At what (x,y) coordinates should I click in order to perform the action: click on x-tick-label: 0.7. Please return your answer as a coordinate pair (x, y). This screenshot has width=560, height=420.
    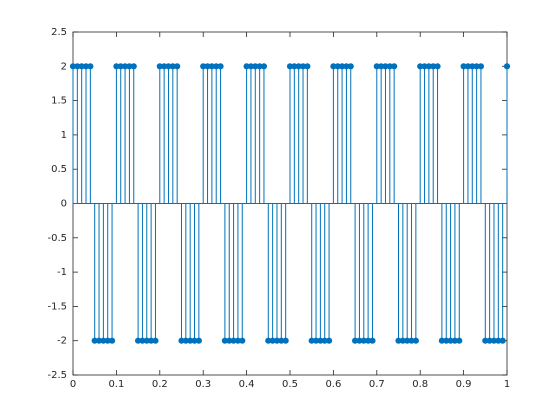
    Looking at the image, I should click on (377, 384).